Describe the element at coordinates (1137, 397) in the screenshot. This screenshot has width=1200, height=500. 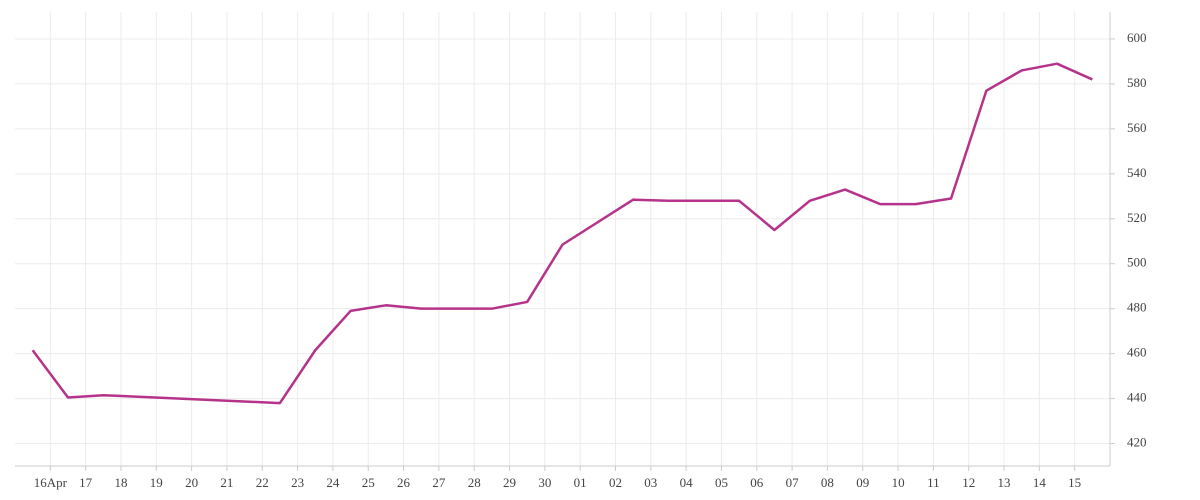
I see `y-tick-label: 440` at that location.